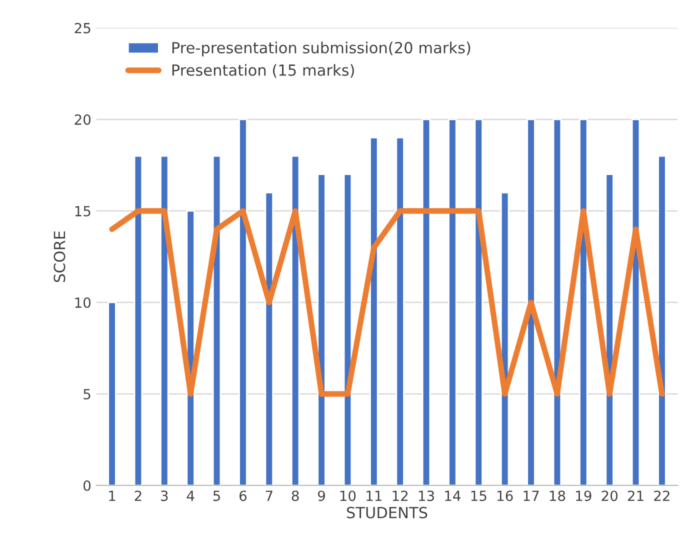 The image size is (688, 558). Describe the element at coordinates (426, 496) in the screenshot. I see `x-tick-label: 13` at that location.